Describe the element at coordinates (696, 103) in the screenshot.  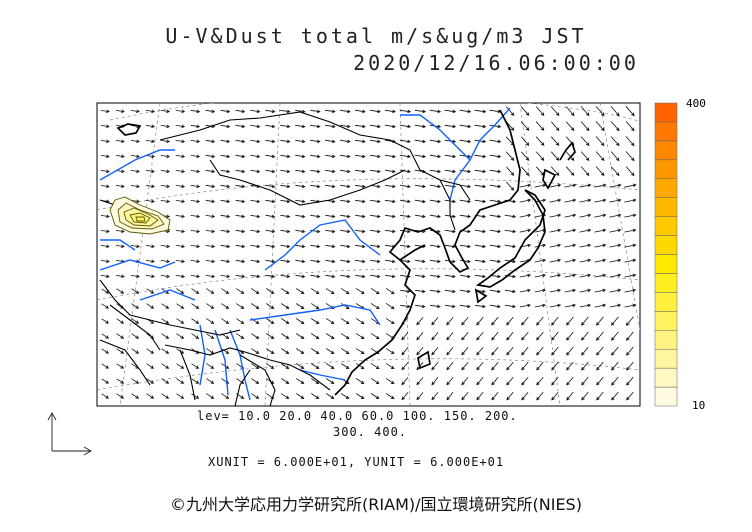
I see `colorbar-max-label: 400` at that location.